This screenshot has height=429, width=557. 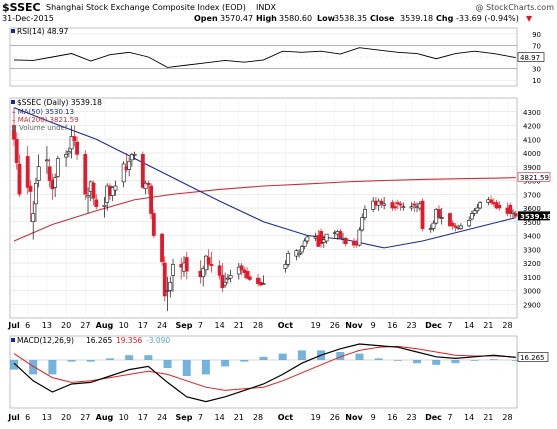 What do you see at coordinates (28, 18) in the screenshot?
I see `header-date: 31-Dec-2015` at bounding box center [28, 18].